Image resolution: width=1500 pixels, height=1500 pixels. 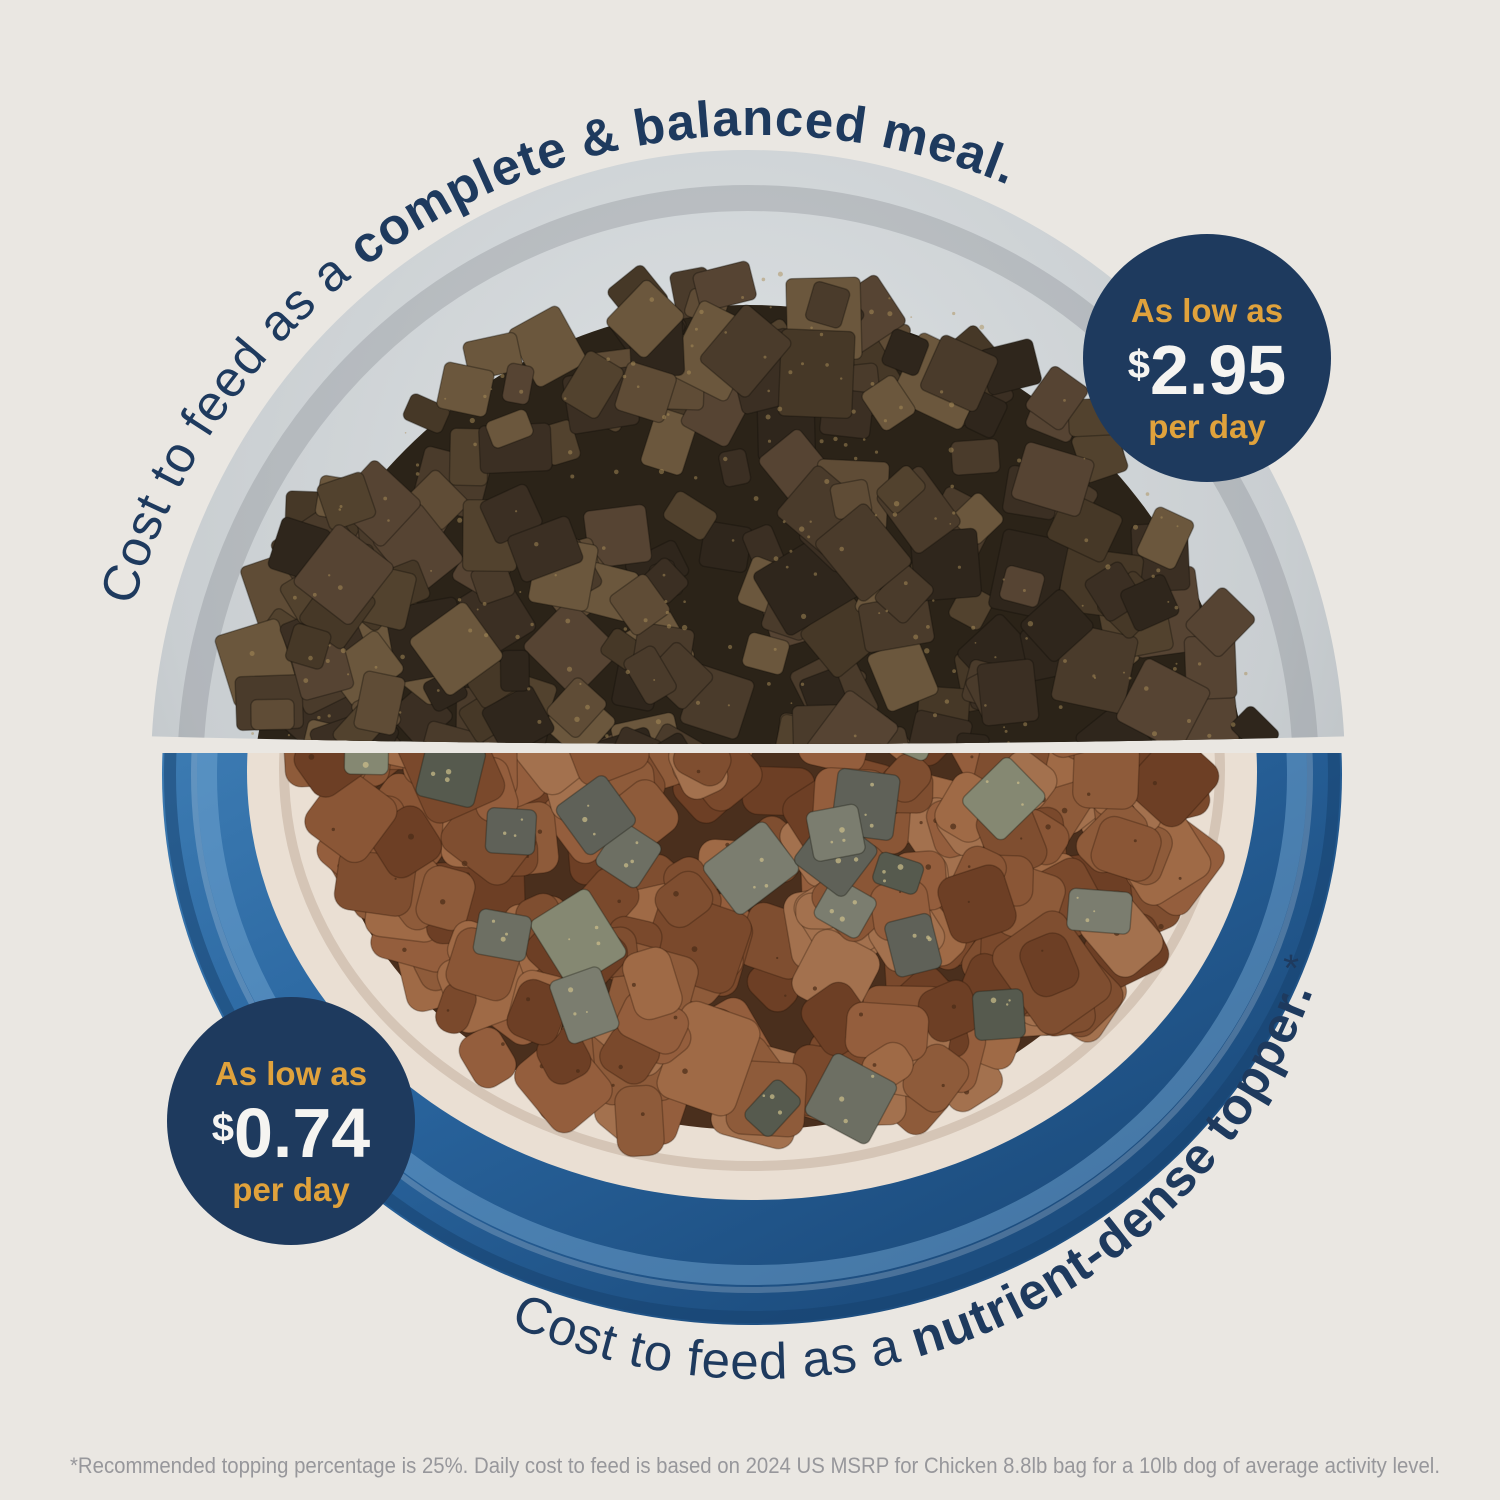 What do you see at coordinates (1207, 310) in the screenshot?
I see `badge-as-low-as: As low as` at bounding box center [1207, 310].